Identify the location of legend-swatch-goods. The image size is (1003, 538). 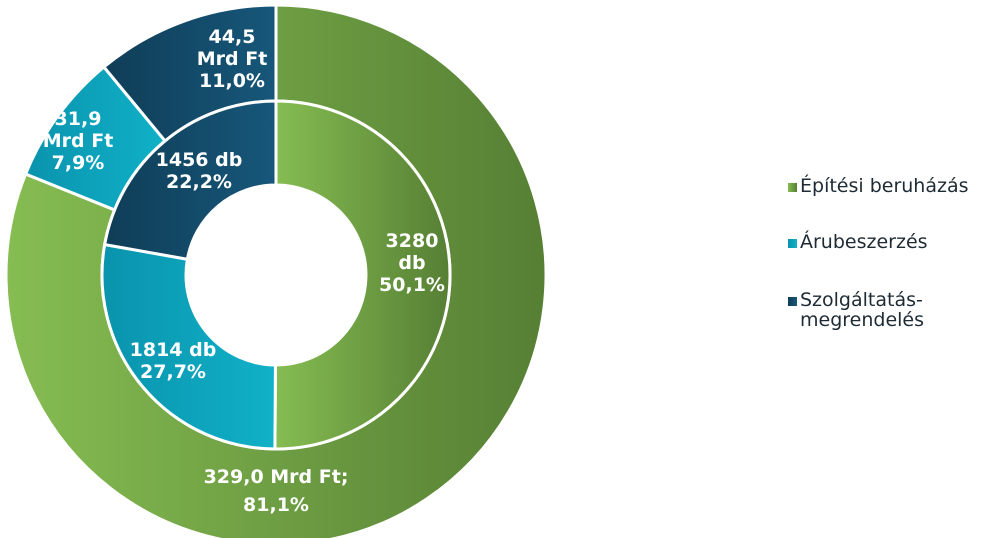
(792, 243).